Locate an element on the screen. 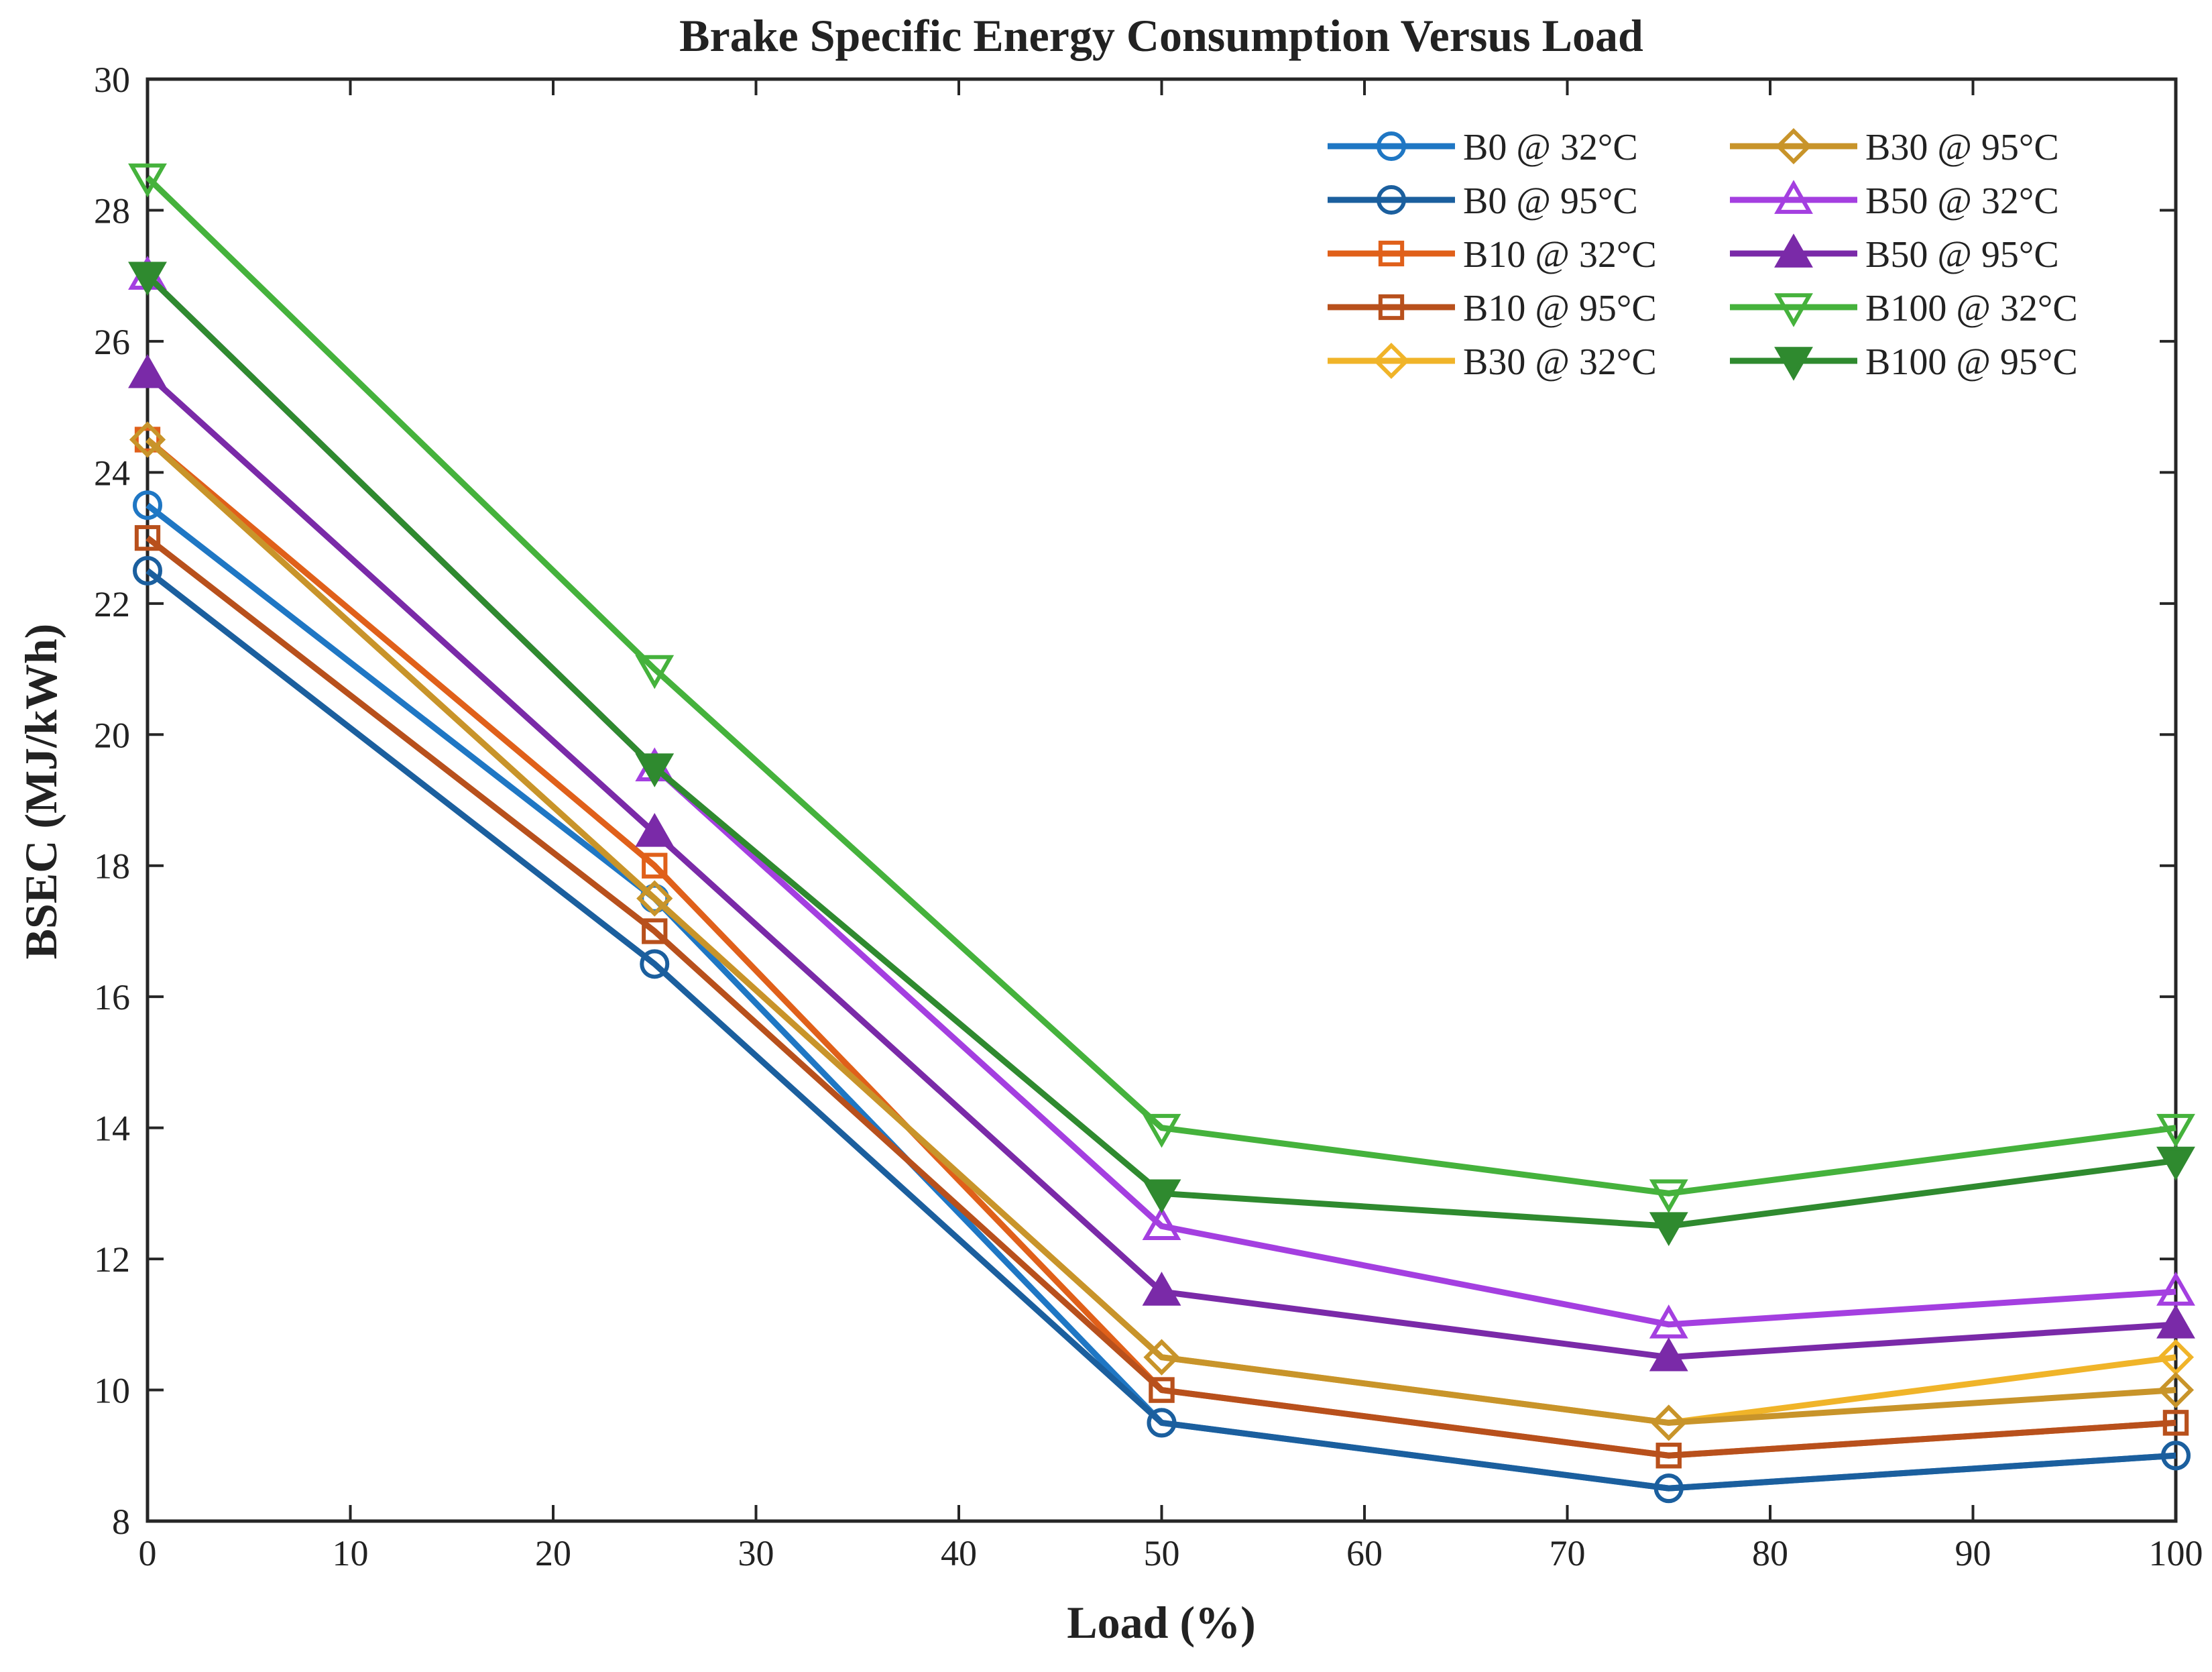 The width and height of the screenshot is (2212, 1672). y-tick-label: 18 is located at coordinates (112, 866).